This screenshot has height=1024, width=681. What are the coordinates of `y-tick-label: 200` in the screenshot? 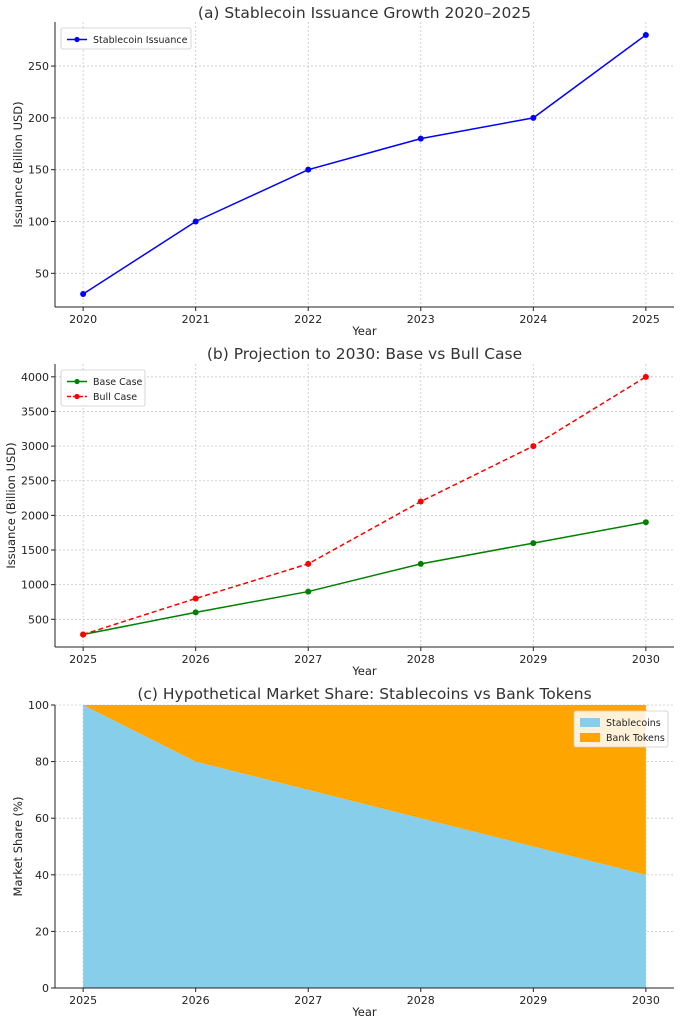 It's located at (38, 118).